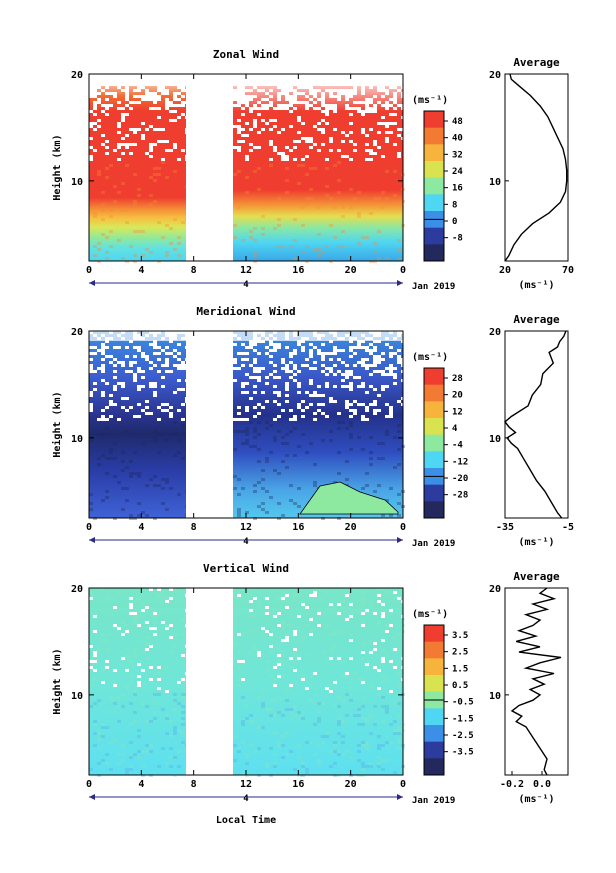  Describe the element at coordinates (400, 540) in the screenshot. I see `day-span-arrow-right` at that location.